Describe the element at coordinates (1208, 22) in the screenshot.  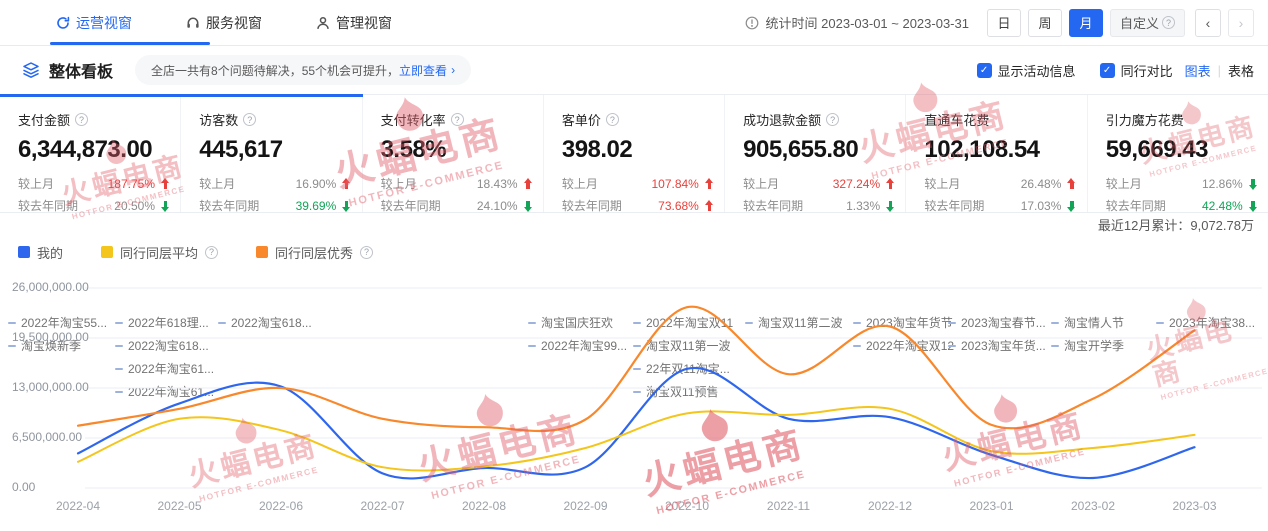
I see `prev-period-button: ‹` at that location.